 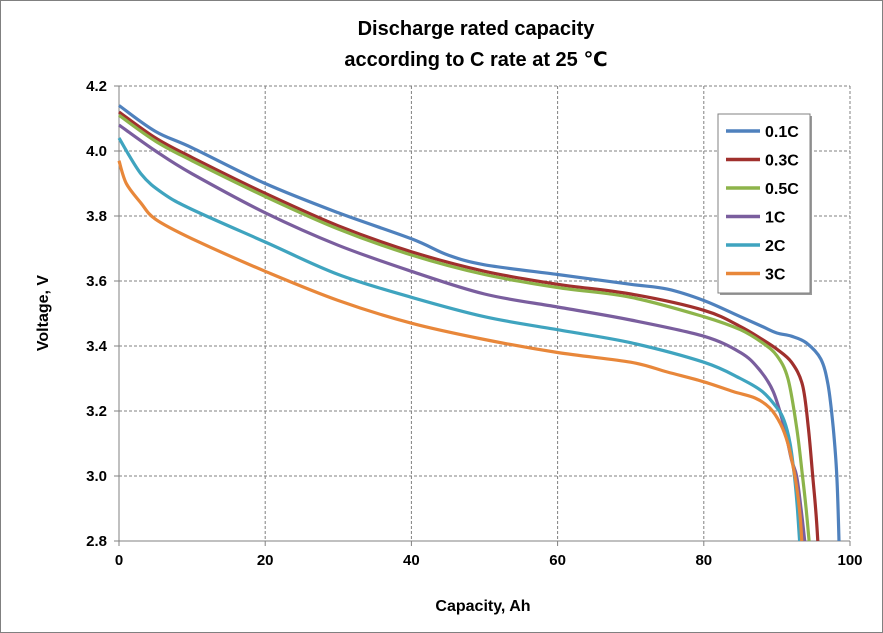 I want to click on legend-label: 0.3C, so click(x=782, y=161).